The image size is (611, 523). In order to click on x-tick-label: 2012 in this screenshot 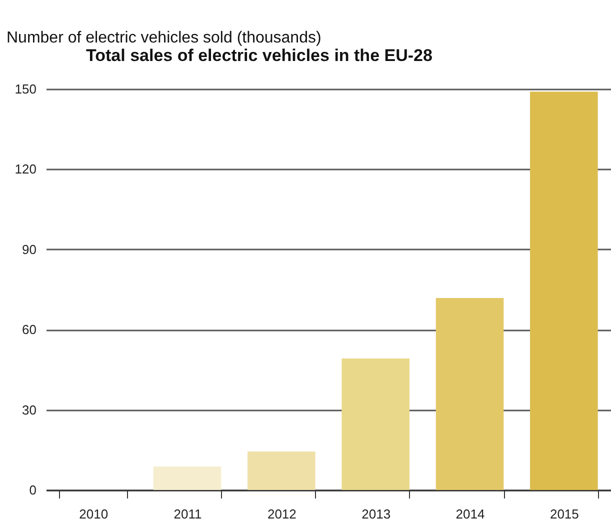, I will do `click(281, 514)`.